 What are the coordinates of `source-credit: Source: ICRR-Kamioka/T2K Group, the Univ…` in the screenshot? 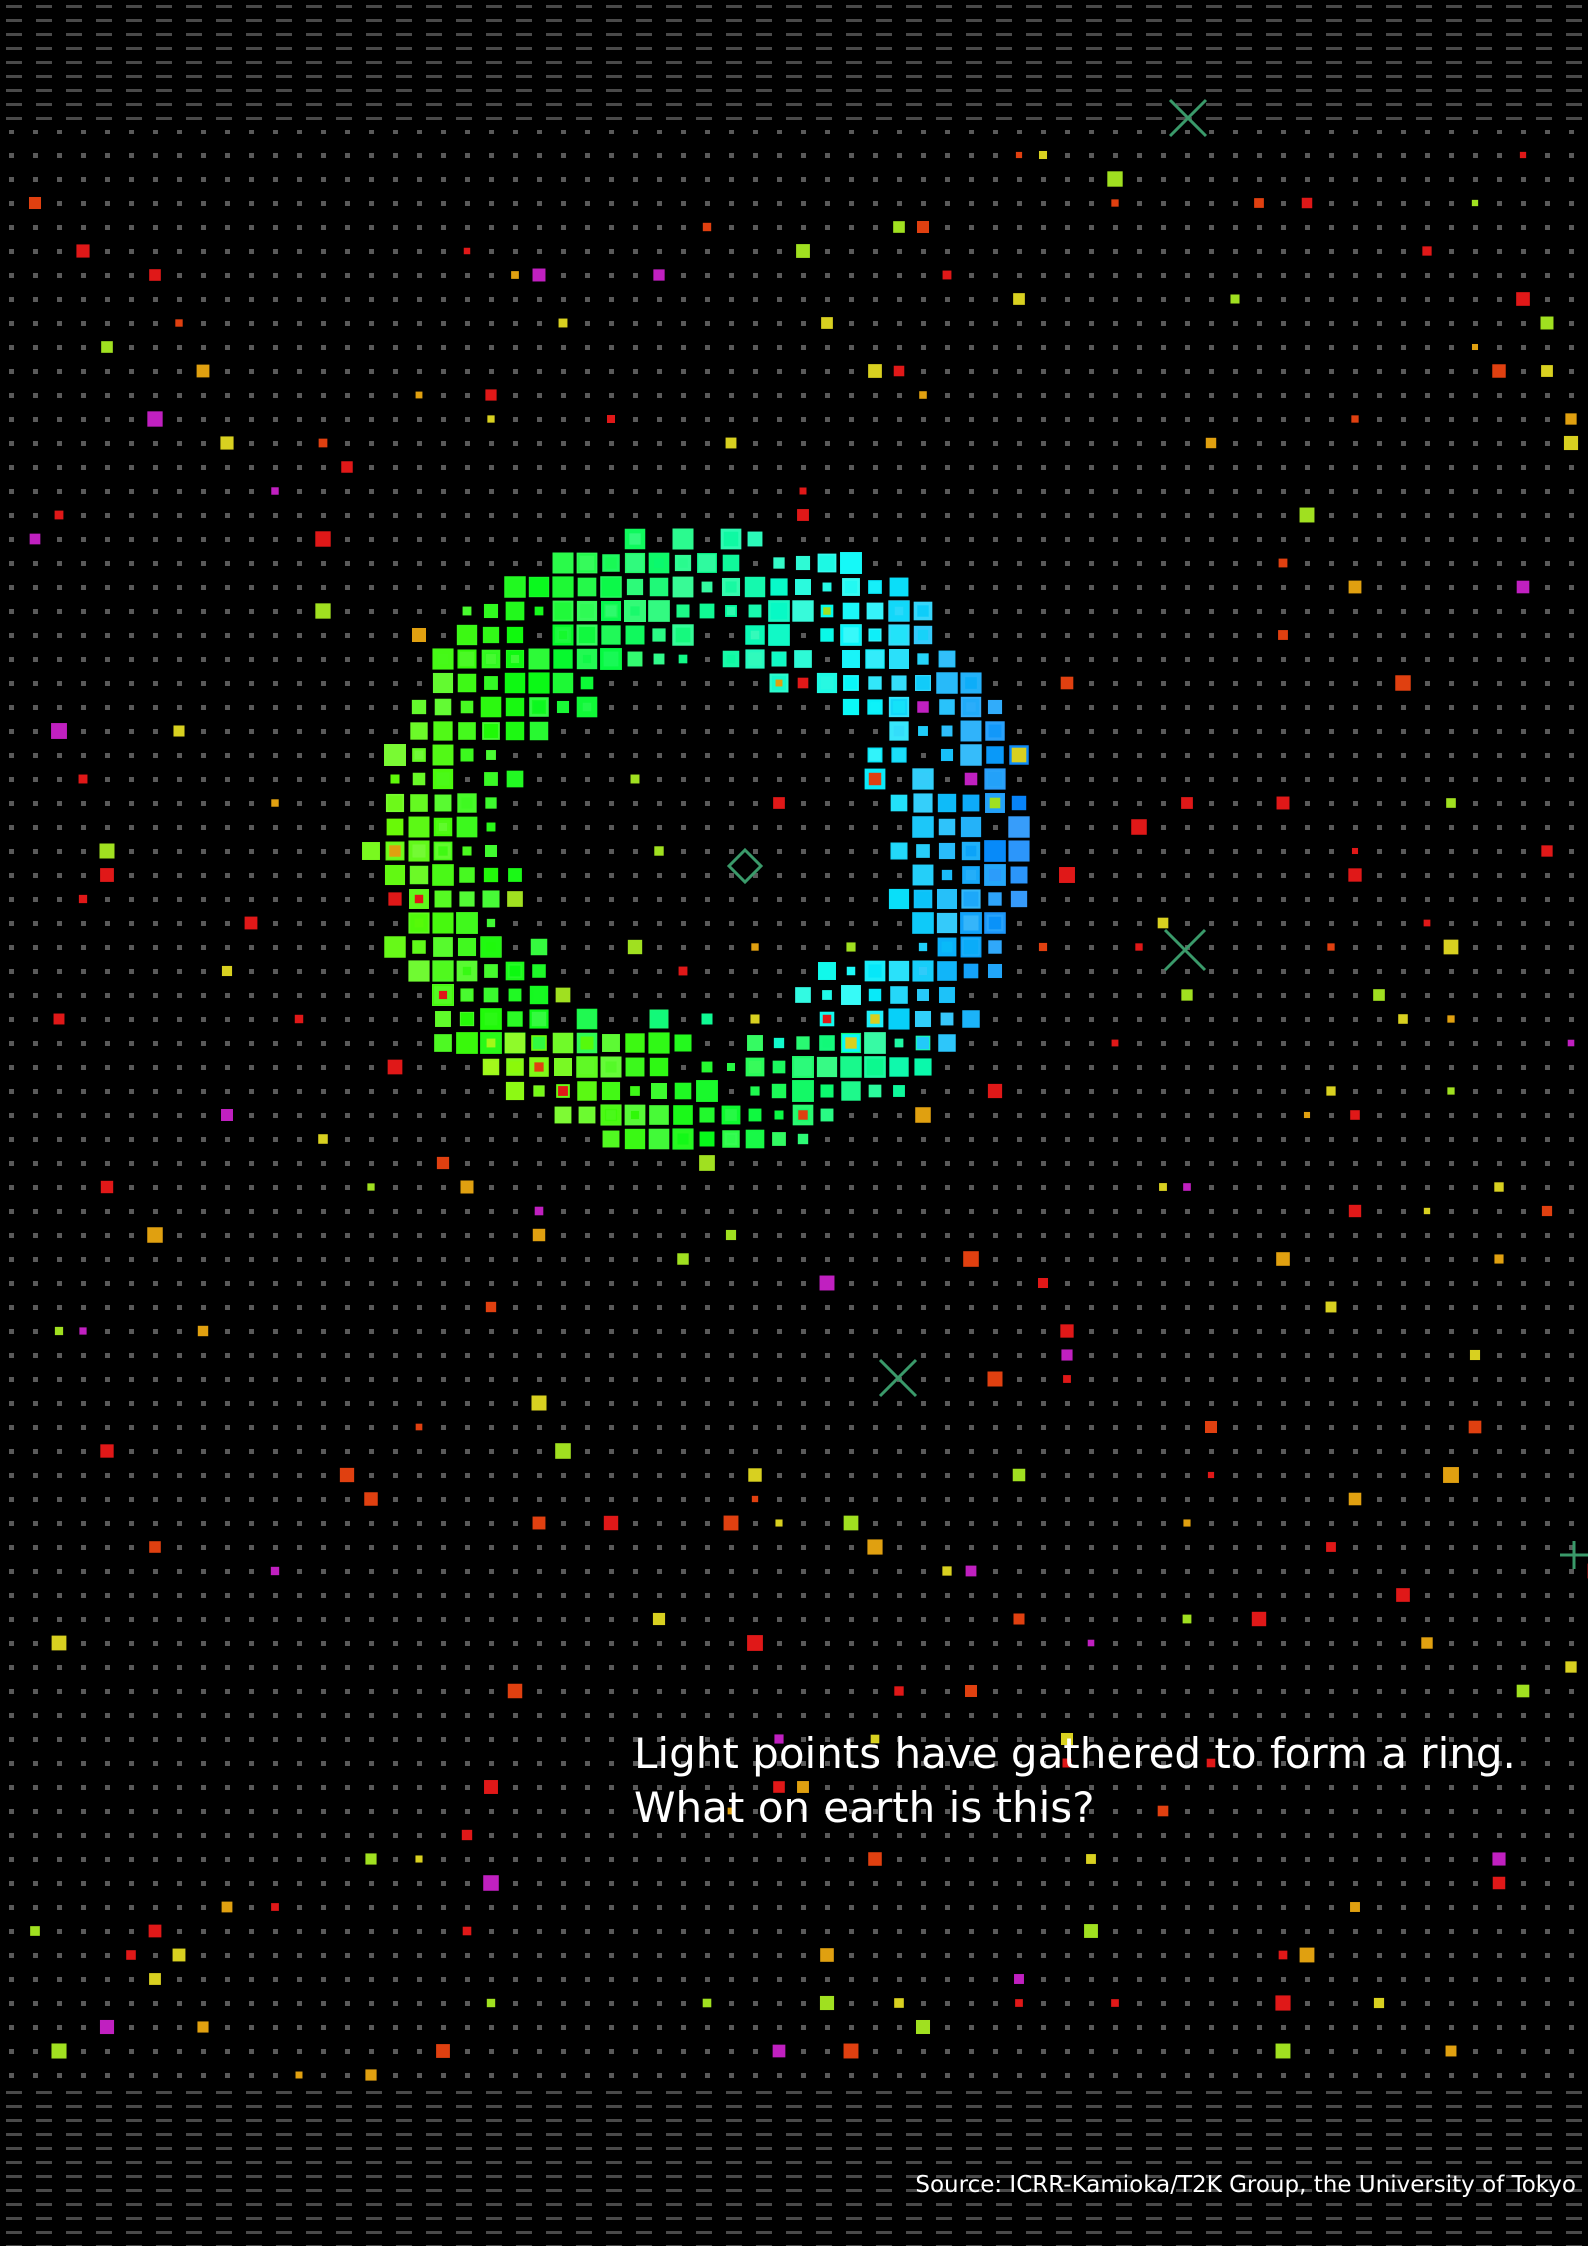 It's located at (1245, 2185).